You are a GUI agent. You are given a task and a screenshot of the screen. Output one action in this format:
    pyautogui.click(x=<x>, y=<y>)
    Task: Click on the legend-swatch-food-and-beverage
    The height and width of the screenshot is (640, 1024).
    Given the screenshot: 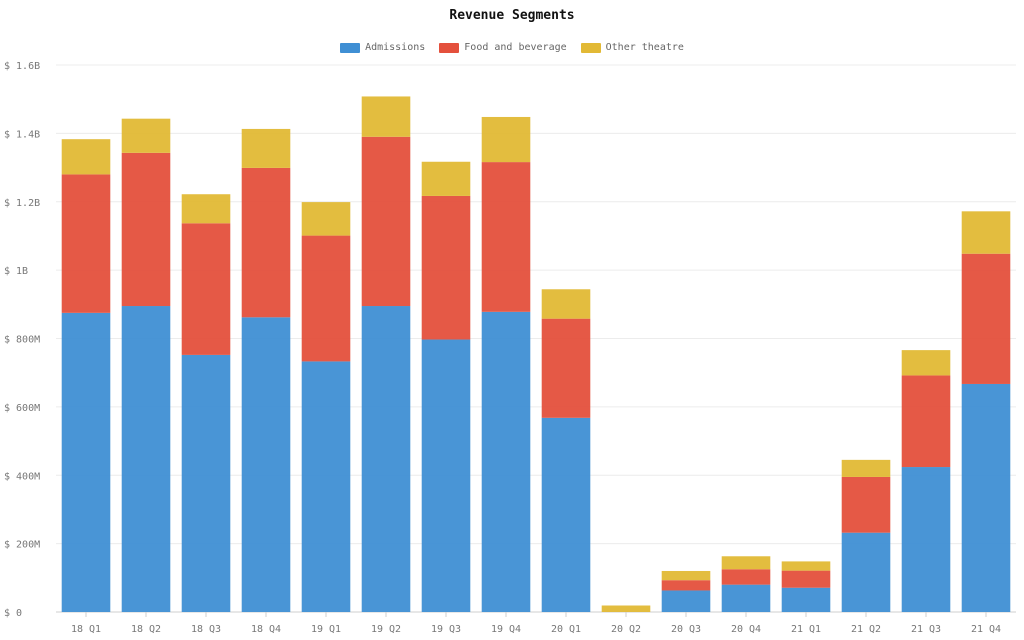 What is the action you would take?
    pyautogui.click(x=449, y=47)
    